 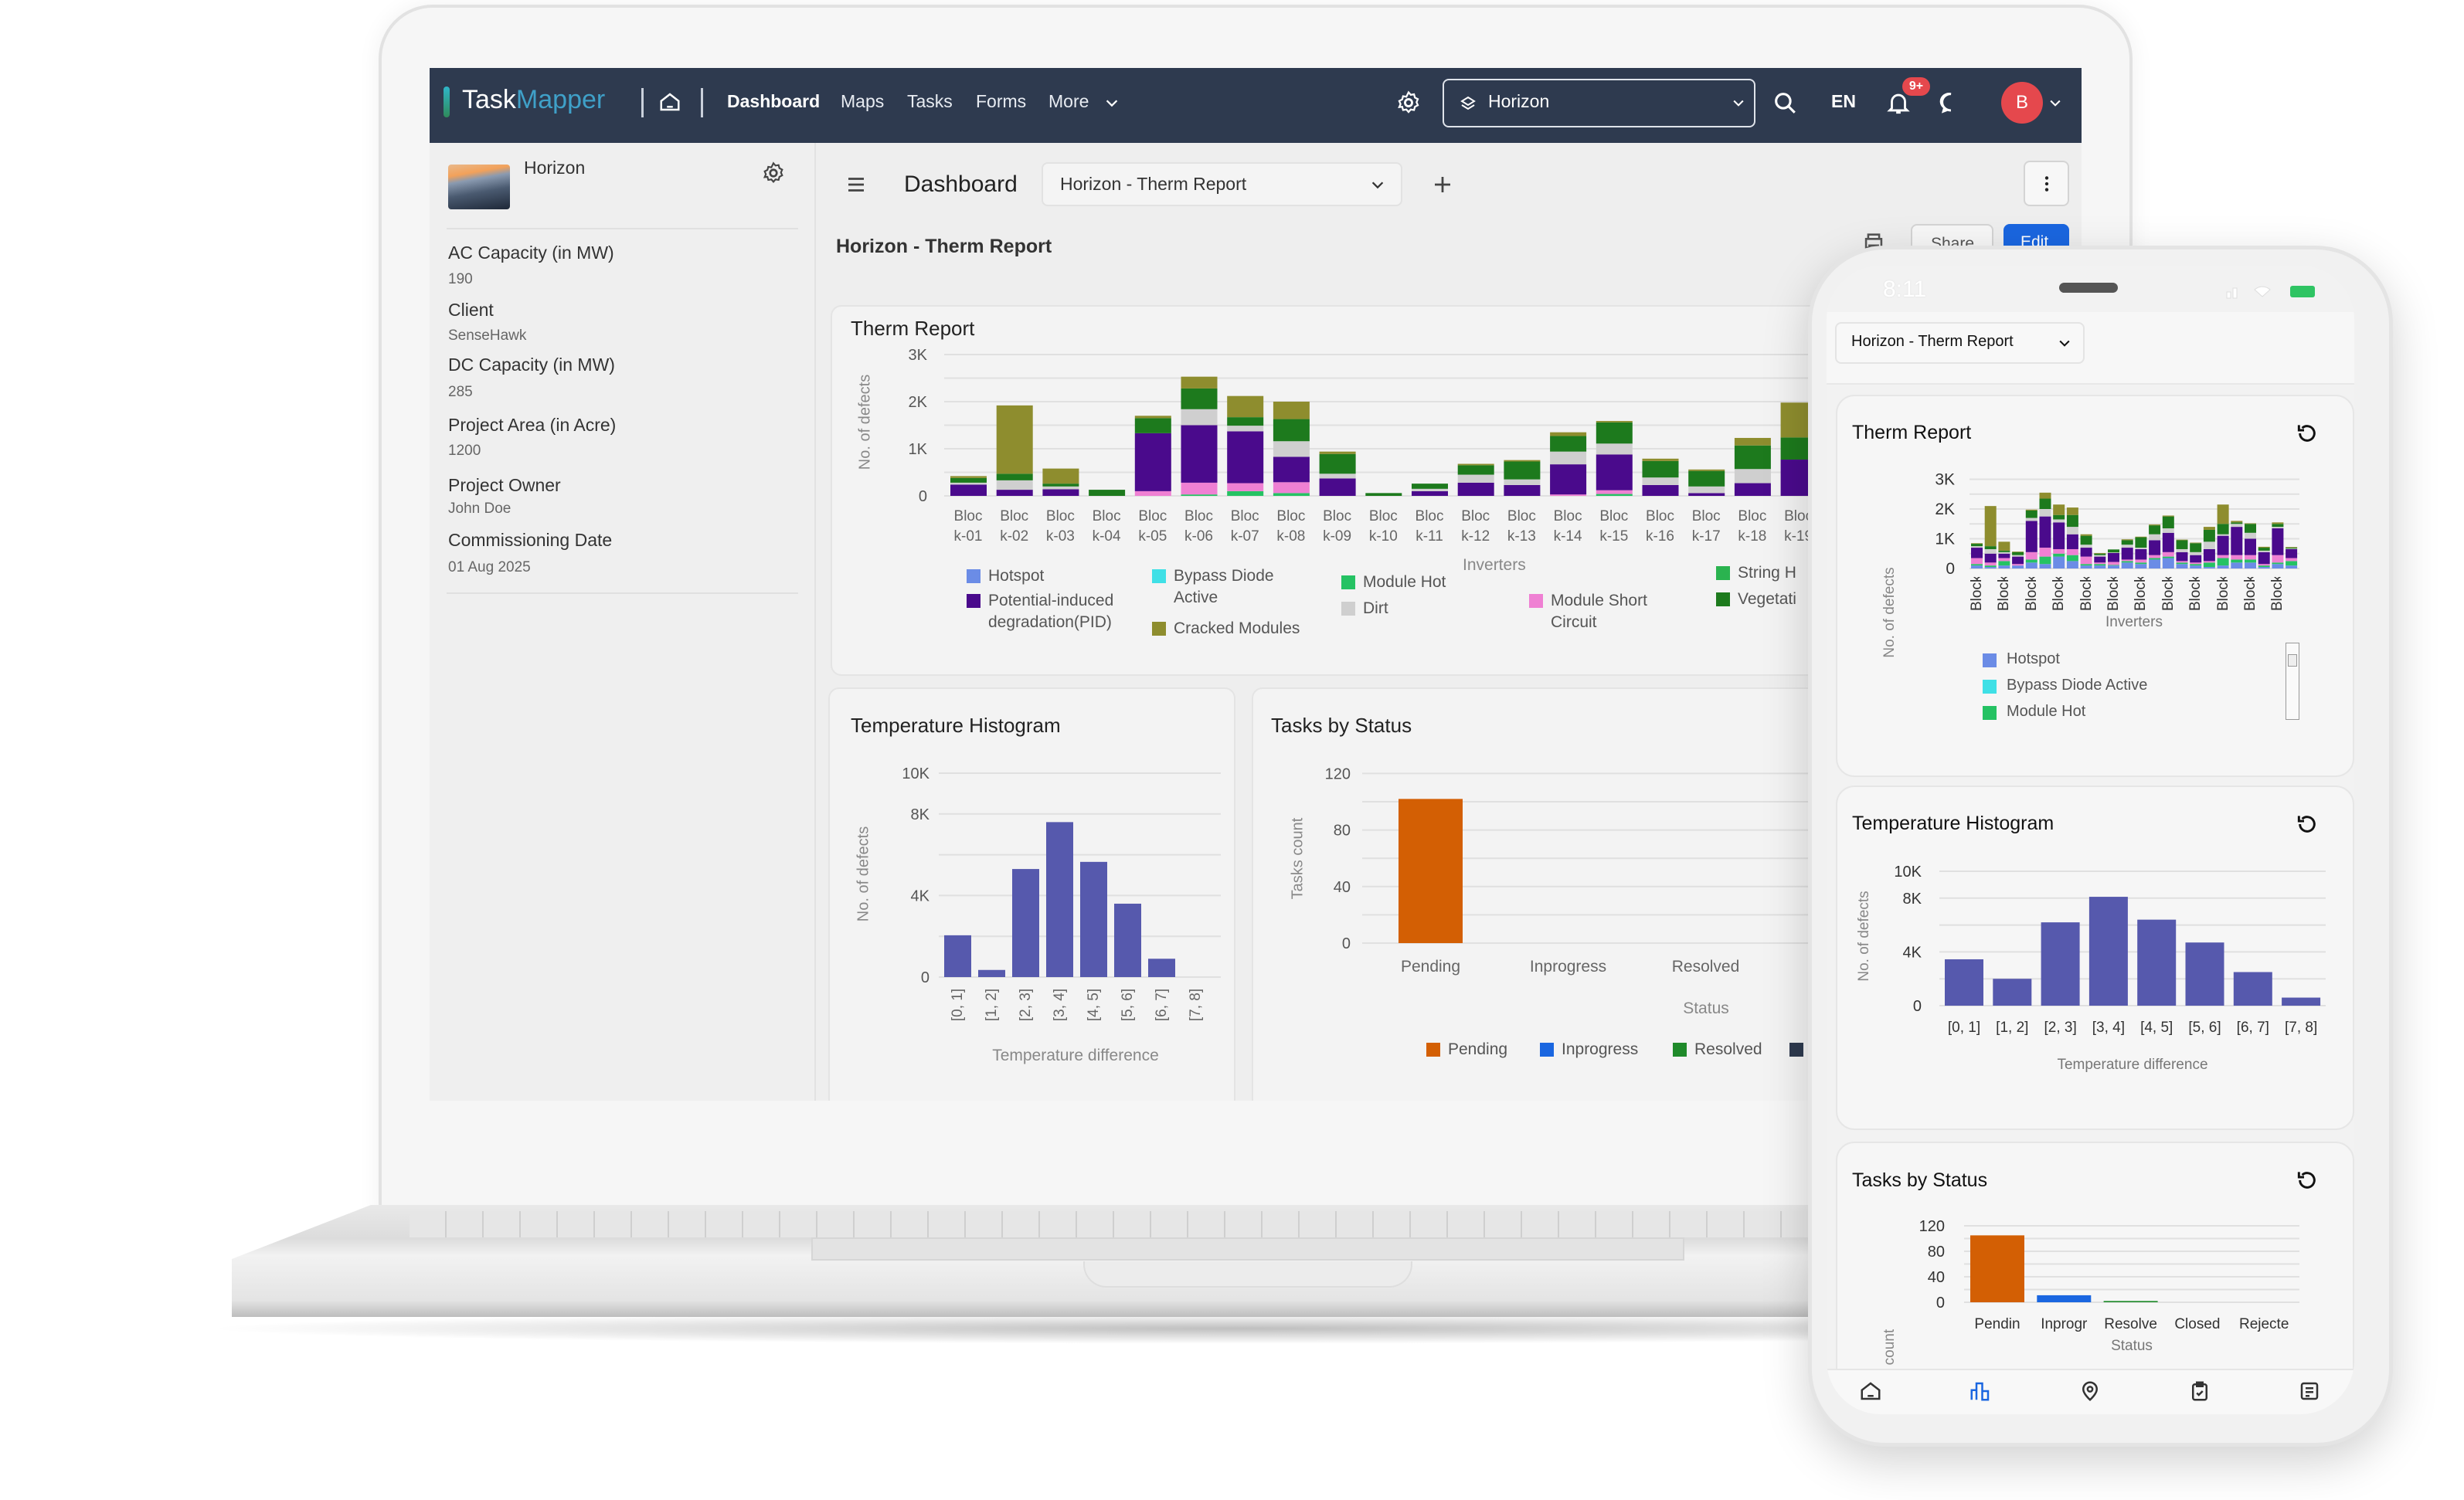 I want to click on search-icon, so click(x=1785, y=103).